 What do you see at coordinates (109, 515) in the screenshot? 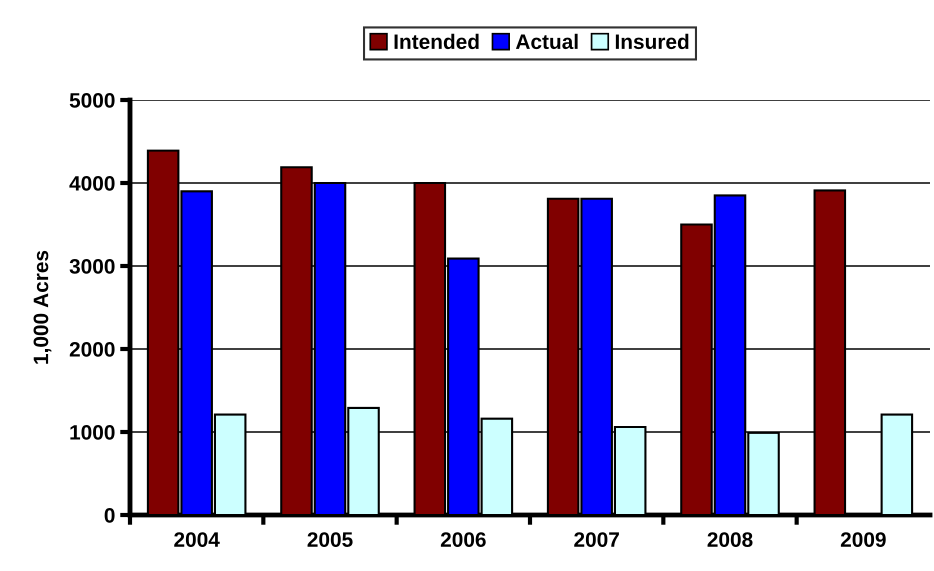
I see `y-tick-label: 0` at bounding box center [109, 515].